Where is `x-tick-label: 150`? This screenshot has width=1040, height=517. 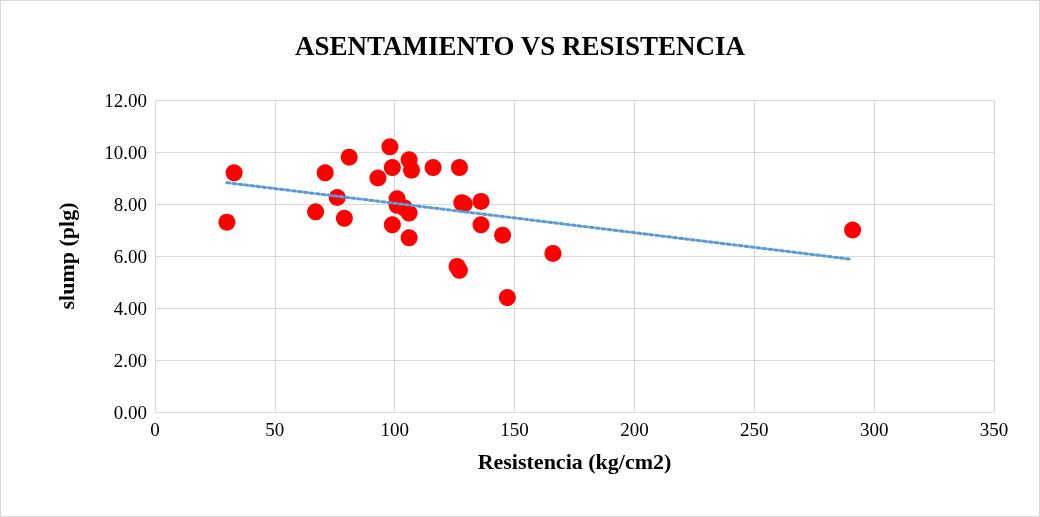
x-tick-label: 150 is located at coordinates (514, 429).